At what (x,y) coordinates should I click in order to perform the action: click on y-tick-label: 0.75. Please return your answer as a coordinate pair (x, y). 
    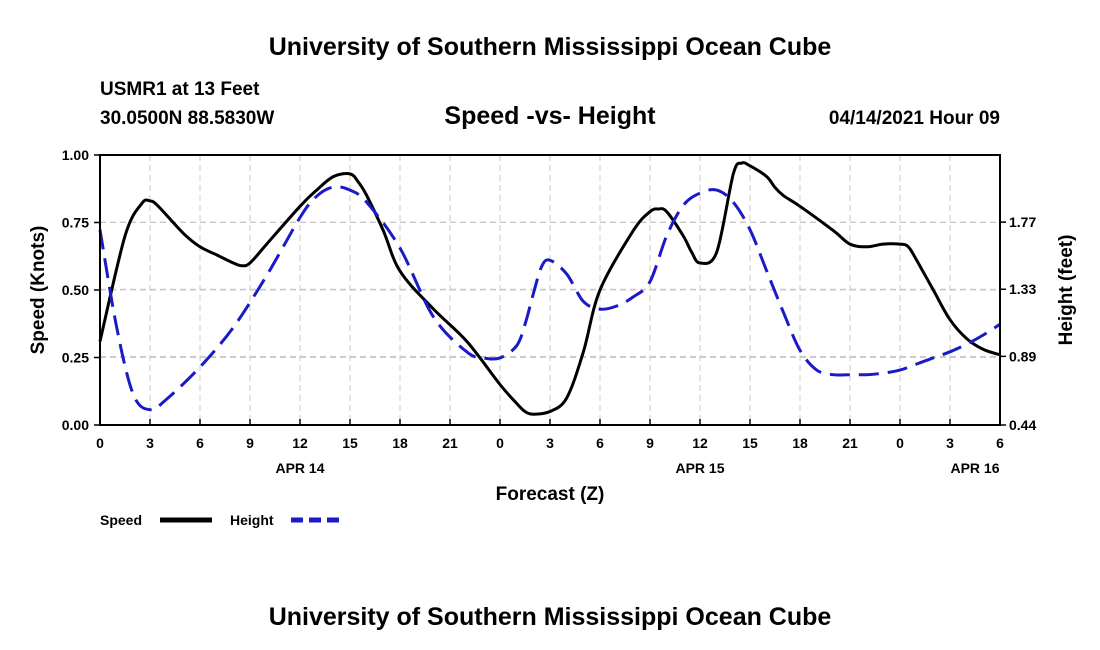
    Looking at the image, I should click on (75, 223).